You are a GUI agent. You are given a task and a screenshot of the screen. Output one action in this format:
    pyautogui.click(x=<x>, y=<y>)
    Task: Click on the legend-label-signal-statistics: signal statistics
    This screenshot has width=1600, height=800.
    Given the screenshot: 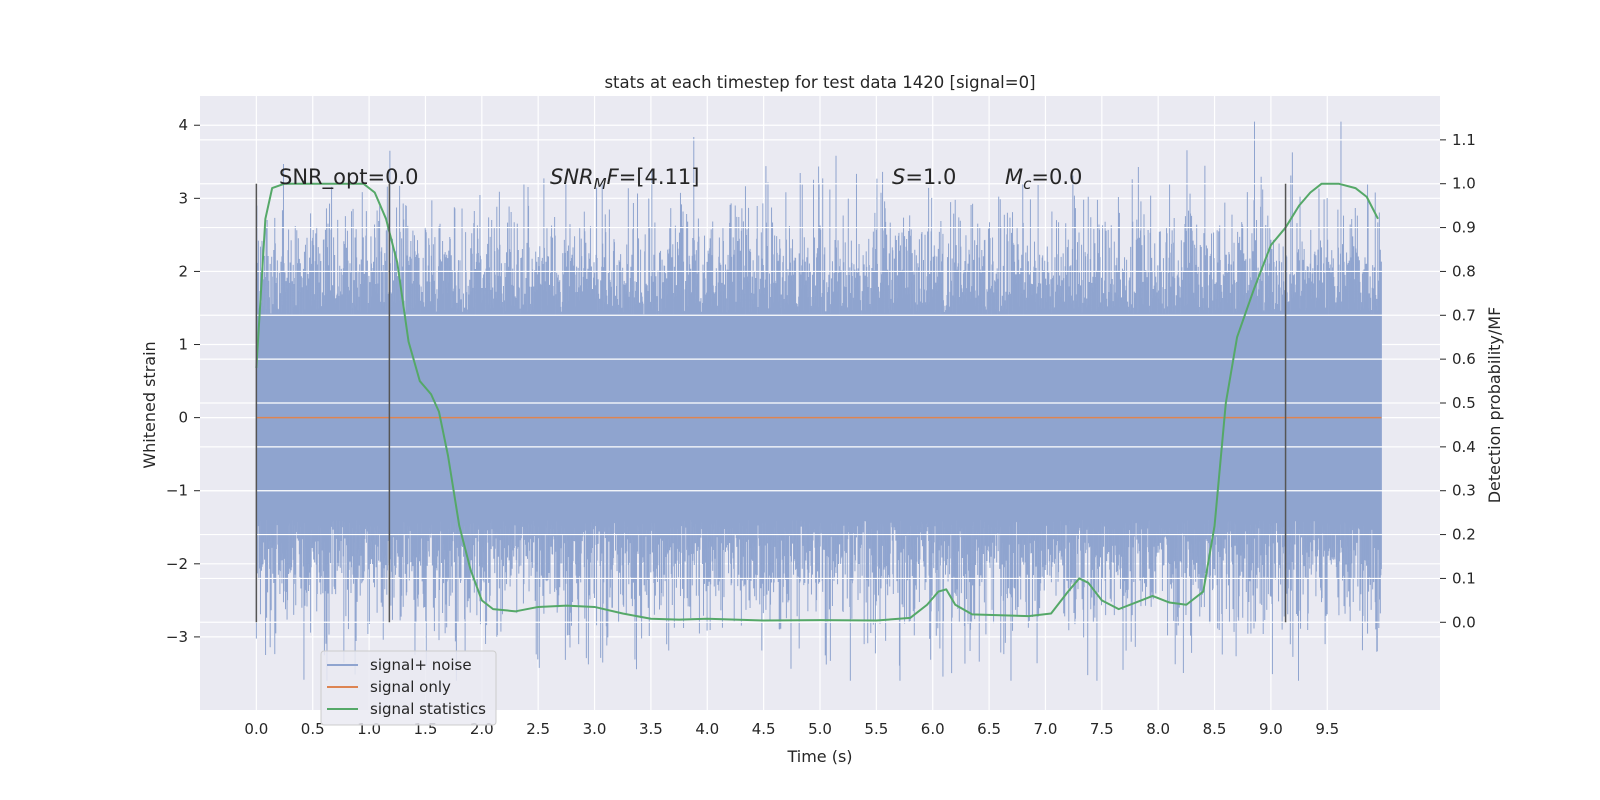 What is the action you would take?
    pyautogui.click(x=428, y=709)
    